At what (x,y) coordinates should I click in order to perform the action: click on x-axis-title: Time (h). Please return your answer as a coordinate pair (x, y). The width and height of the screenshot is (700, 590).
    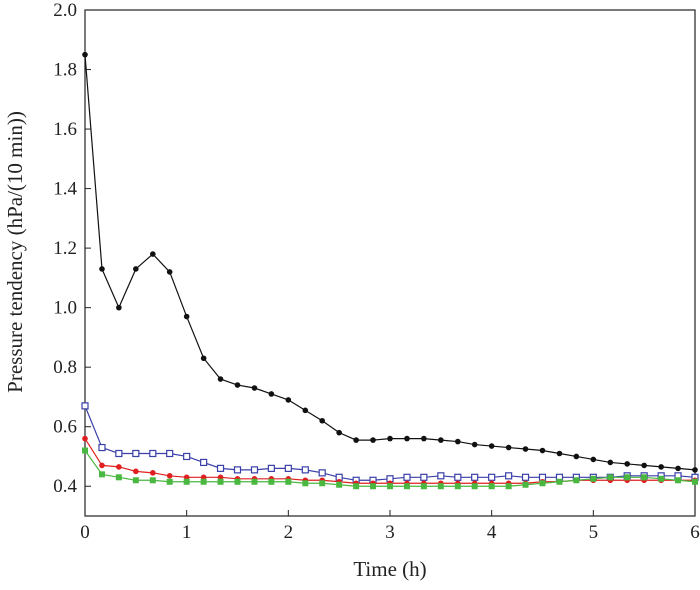
    Looking at the image, I should click on (389, 569).